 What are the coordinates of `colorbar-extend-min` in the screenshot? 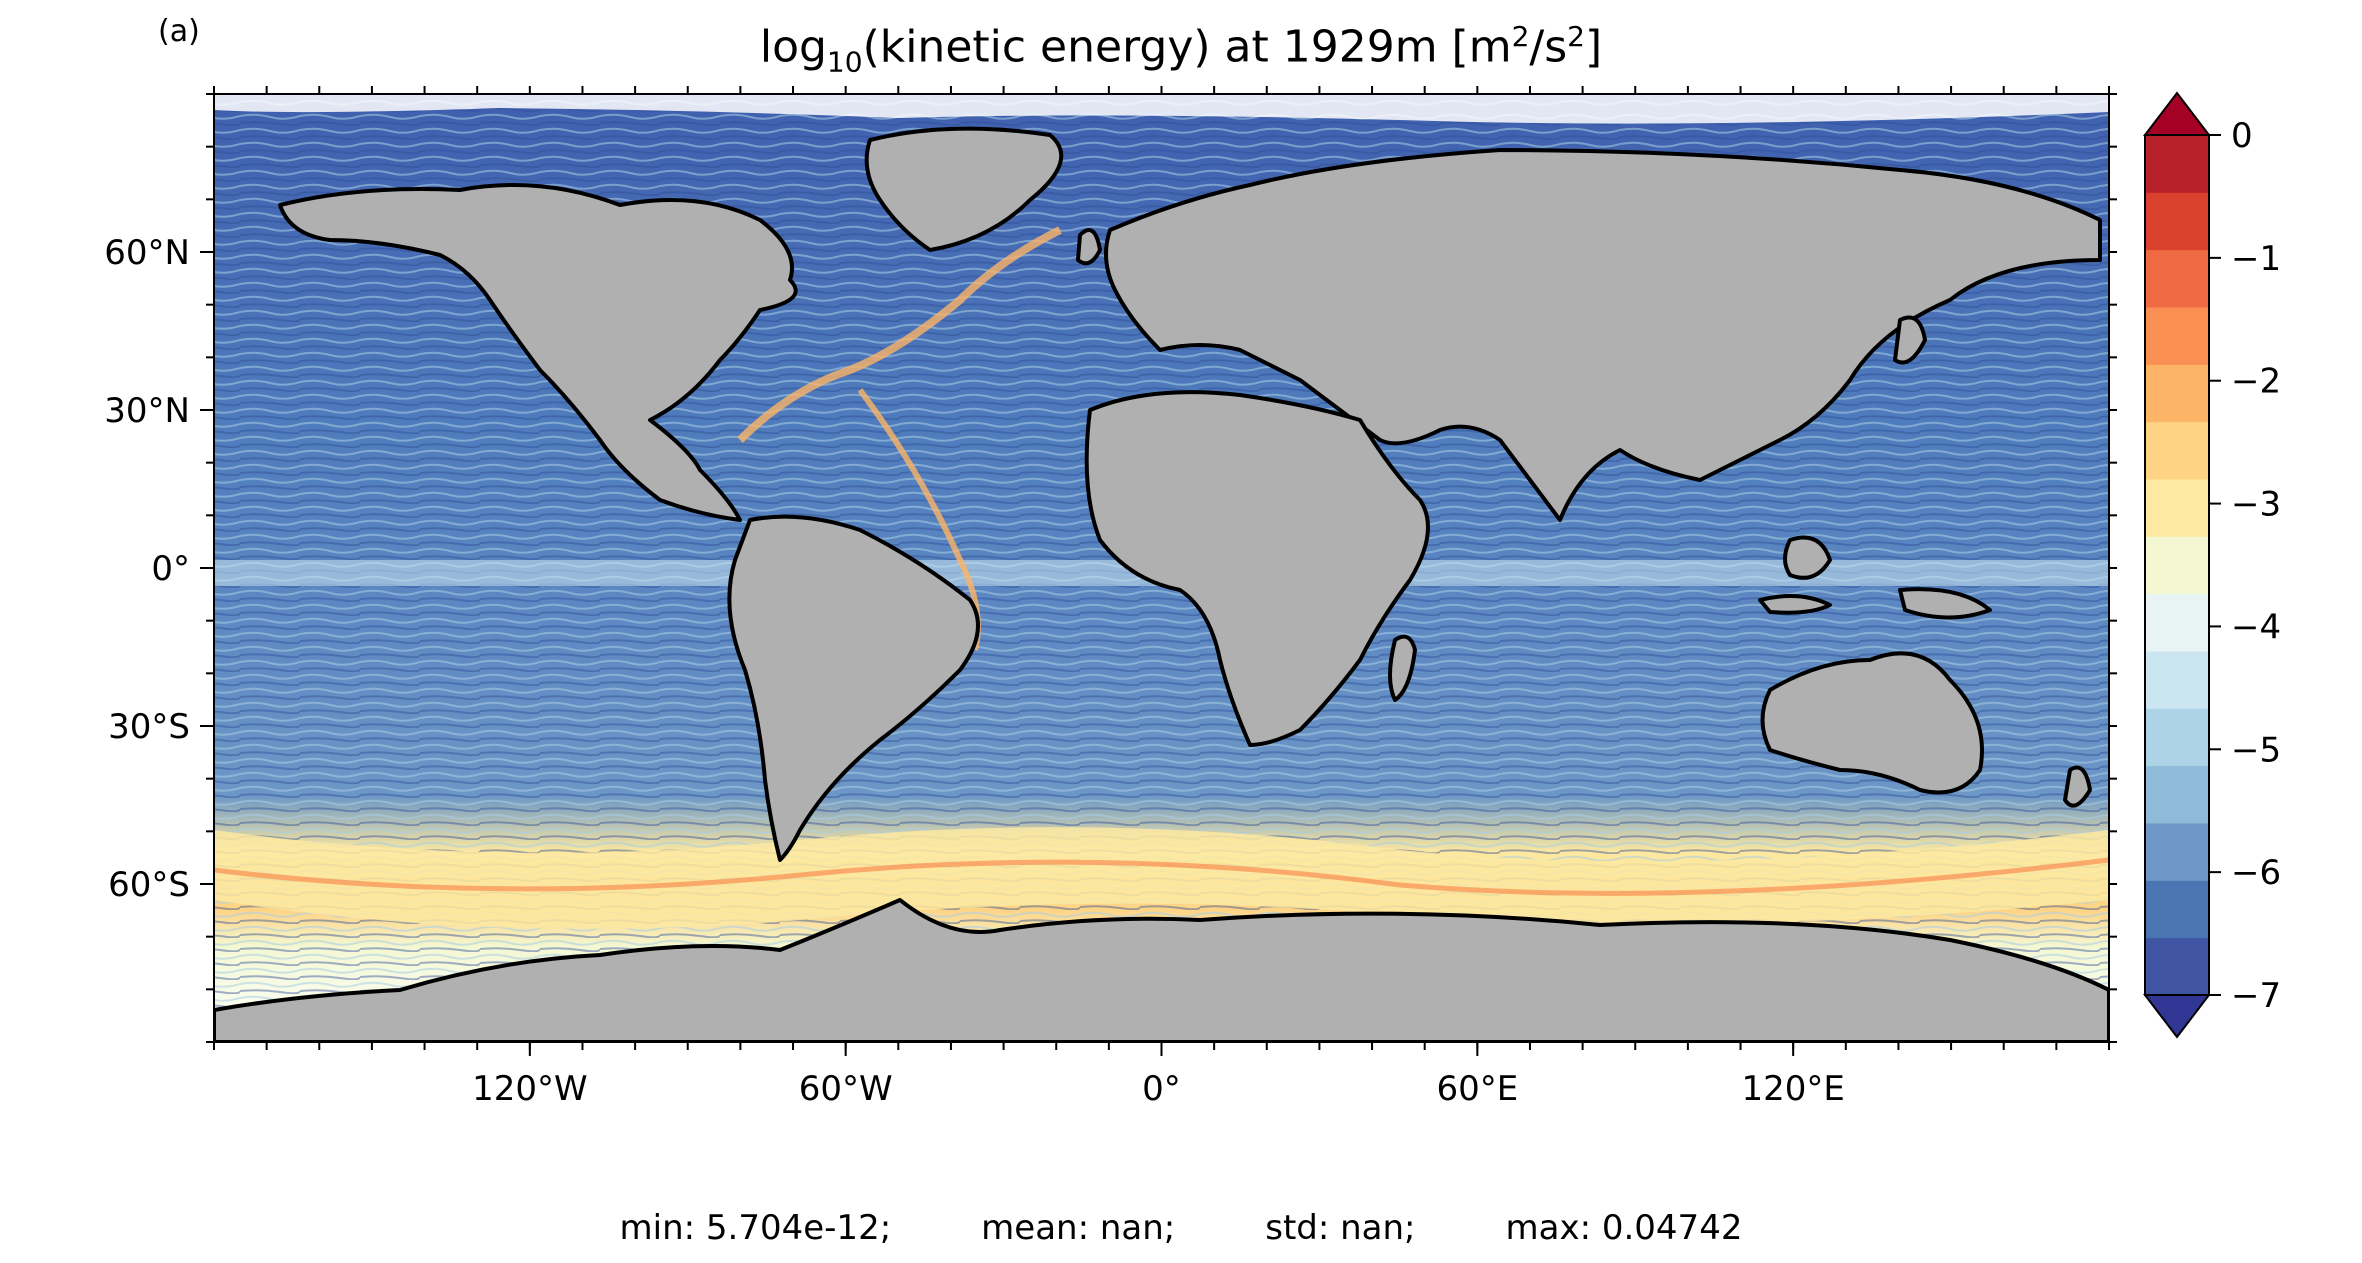 It's located at (2177, 1016).